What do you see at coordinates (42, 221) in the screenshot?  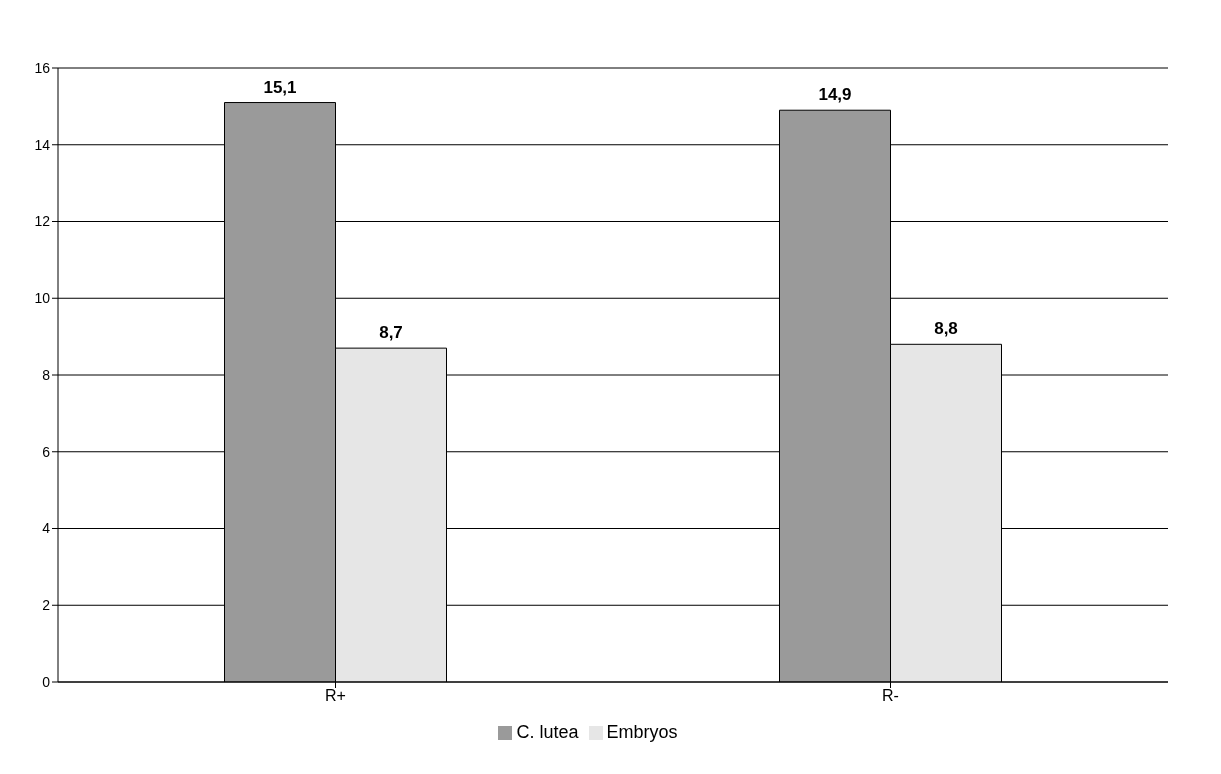 I see `y-tick-label: 12` at bounding box center [42, 221].